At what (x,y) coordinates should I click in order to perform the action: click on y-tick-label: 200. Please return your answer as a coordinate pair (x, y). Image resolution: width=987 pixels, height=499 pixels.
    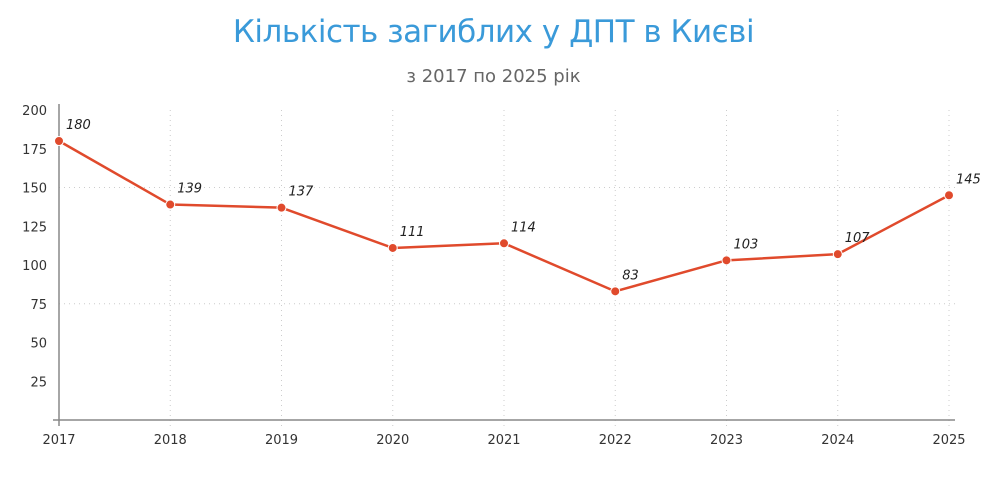
    Looking at the image, I should click on (34, 111).